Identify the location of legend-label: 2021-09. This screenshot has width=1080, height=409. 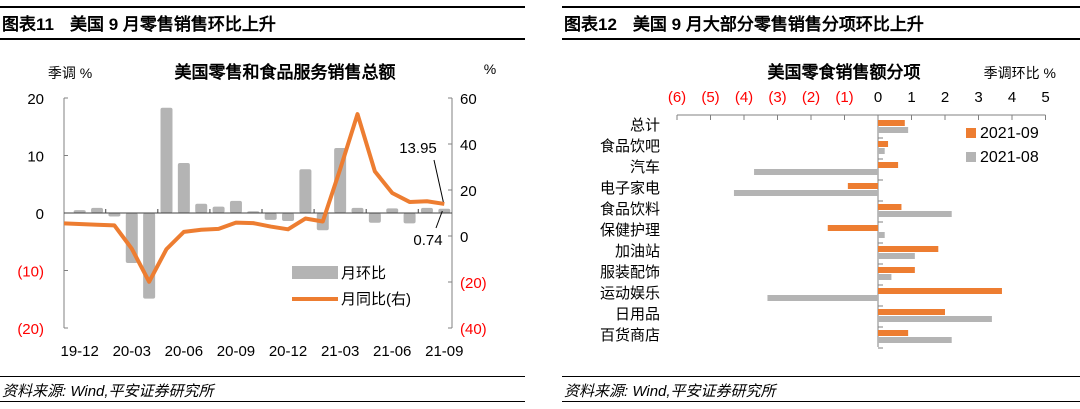
(1009, 133).